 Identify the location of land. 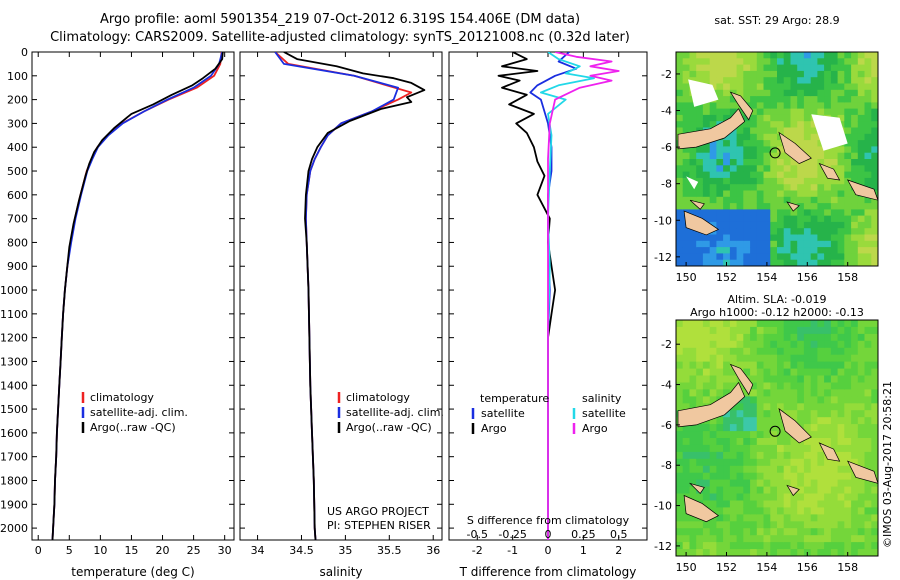
(711, 129).